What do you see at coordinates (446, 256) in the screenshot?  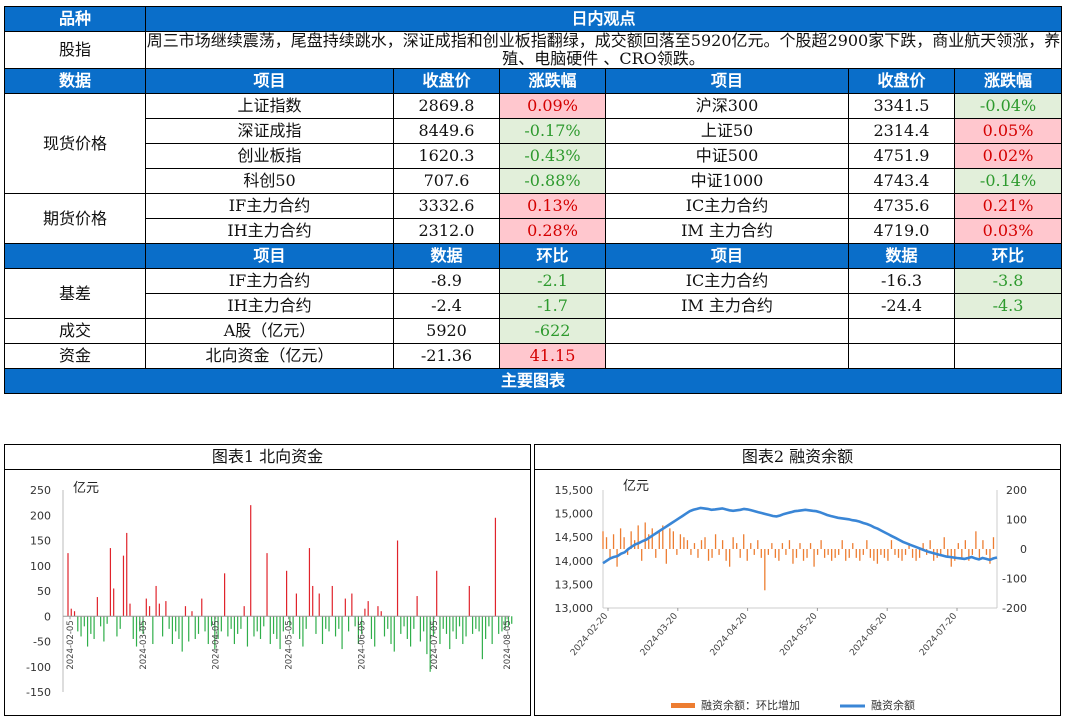 I see `data-header-left: 数据` at bounding box center [446, 256].